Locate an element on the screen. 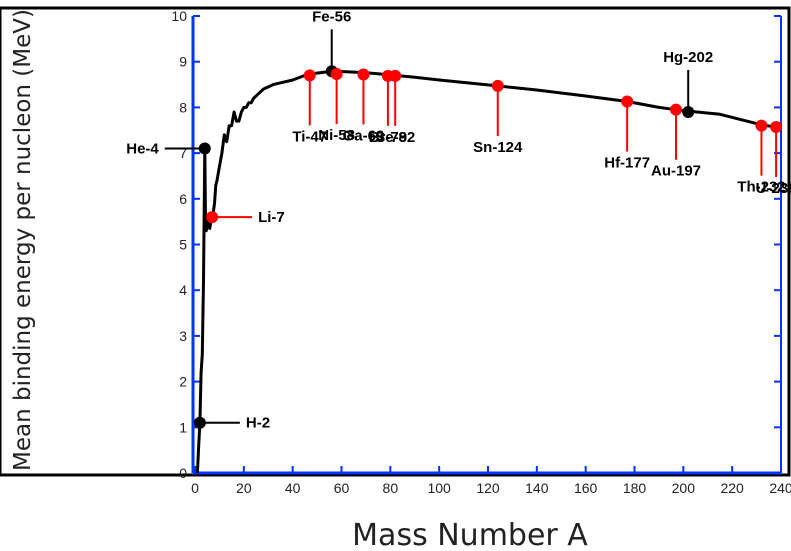  y-tick-label: 7 is located at coordinates (183, 153).